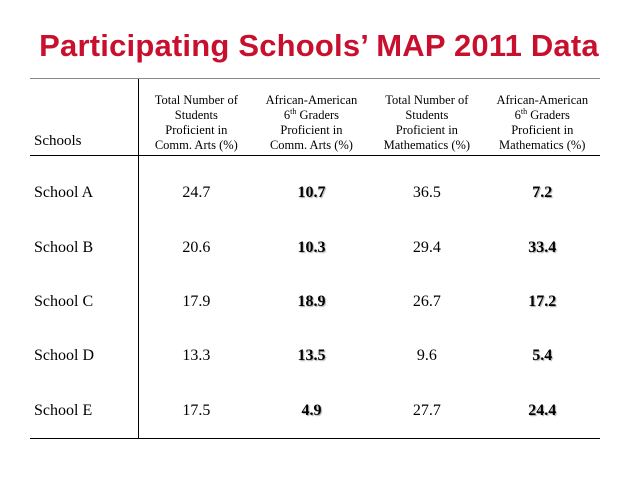 The image size is (638, 479). Describe the element at coordinates (84, 411) in the screenshot. I see `school-name: School E` at that location.